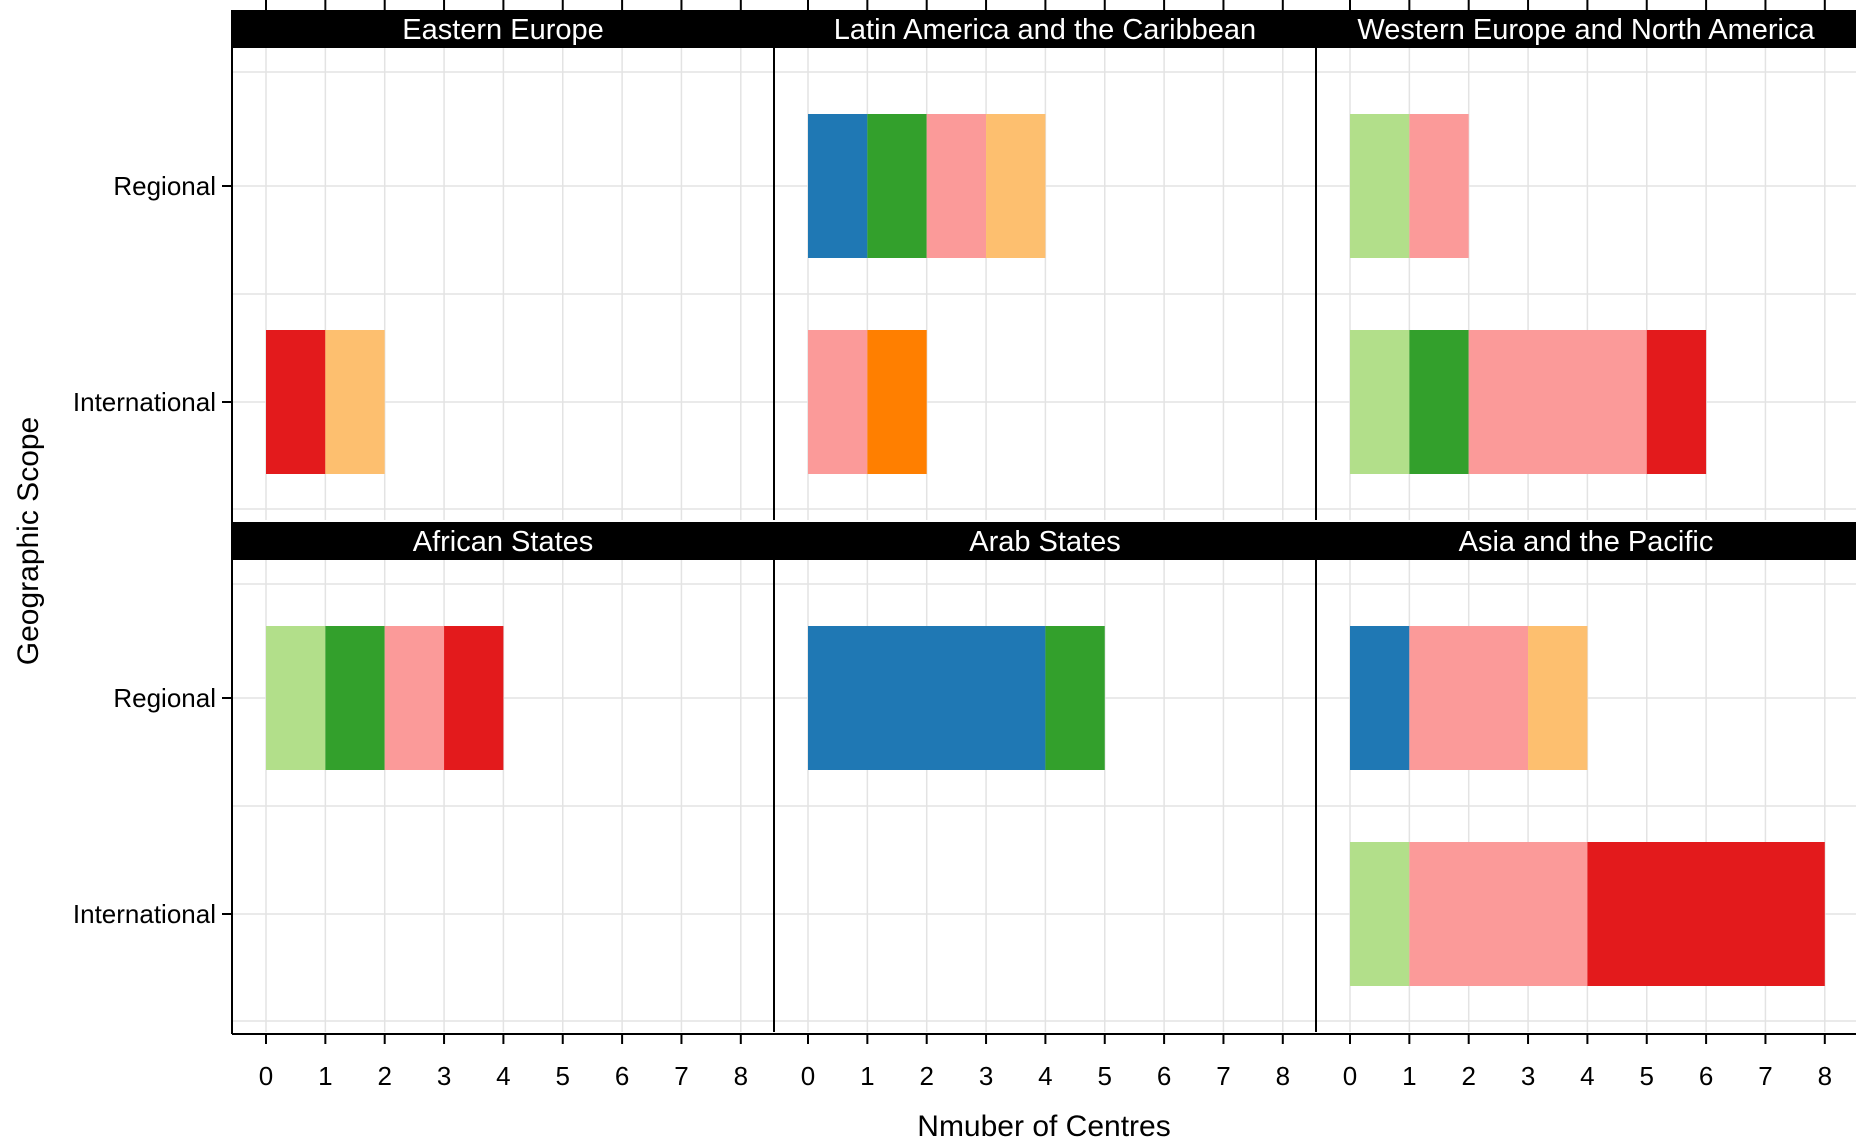 The image size is (1856, 1148). I want to click on facet-title: African States, so click(503, 542).